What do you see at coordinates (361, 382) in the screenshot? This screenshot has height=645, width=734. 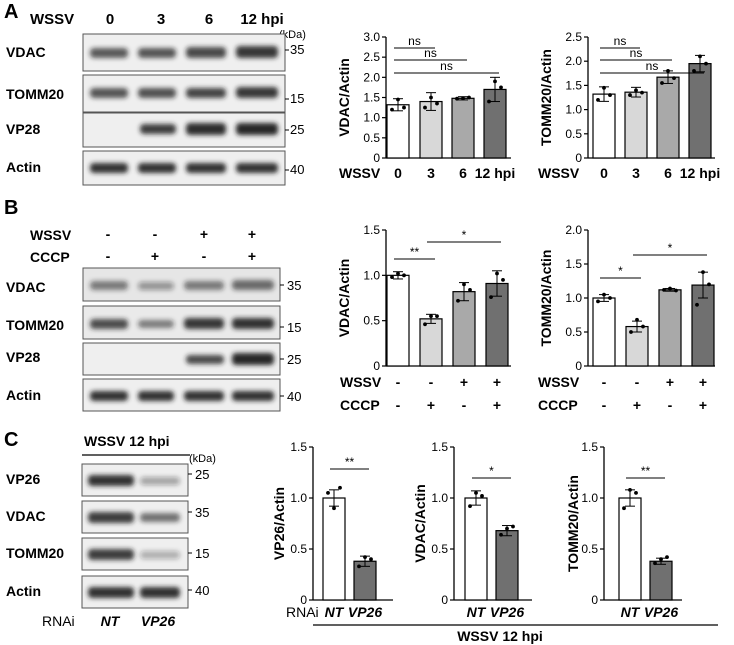 I see `wssv-axis-label-b1: WSSV` at bounding box center [361, 382].